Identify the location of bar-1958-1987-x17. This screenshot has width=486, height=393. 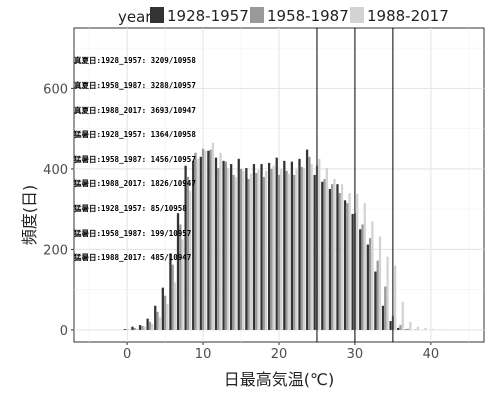
(256, 251).